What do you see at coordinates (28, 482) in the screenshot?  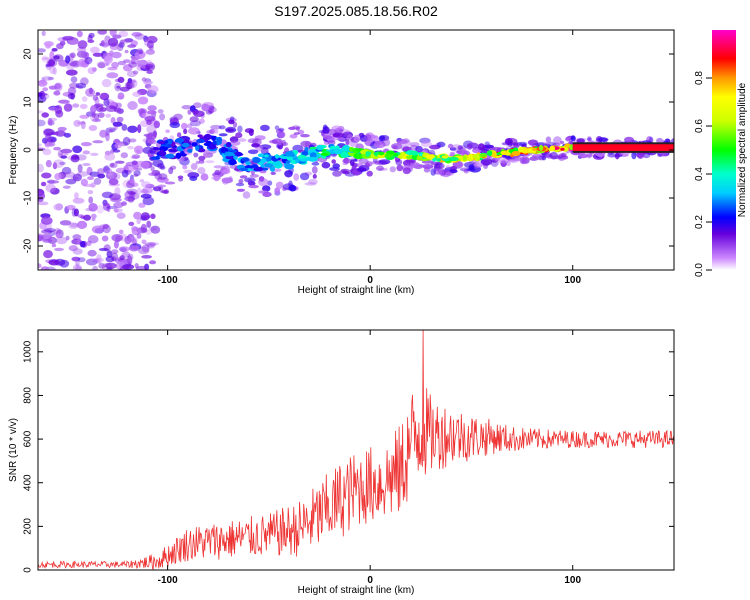 I see `y-tick-label: 400` at bounding box center [28, 482].